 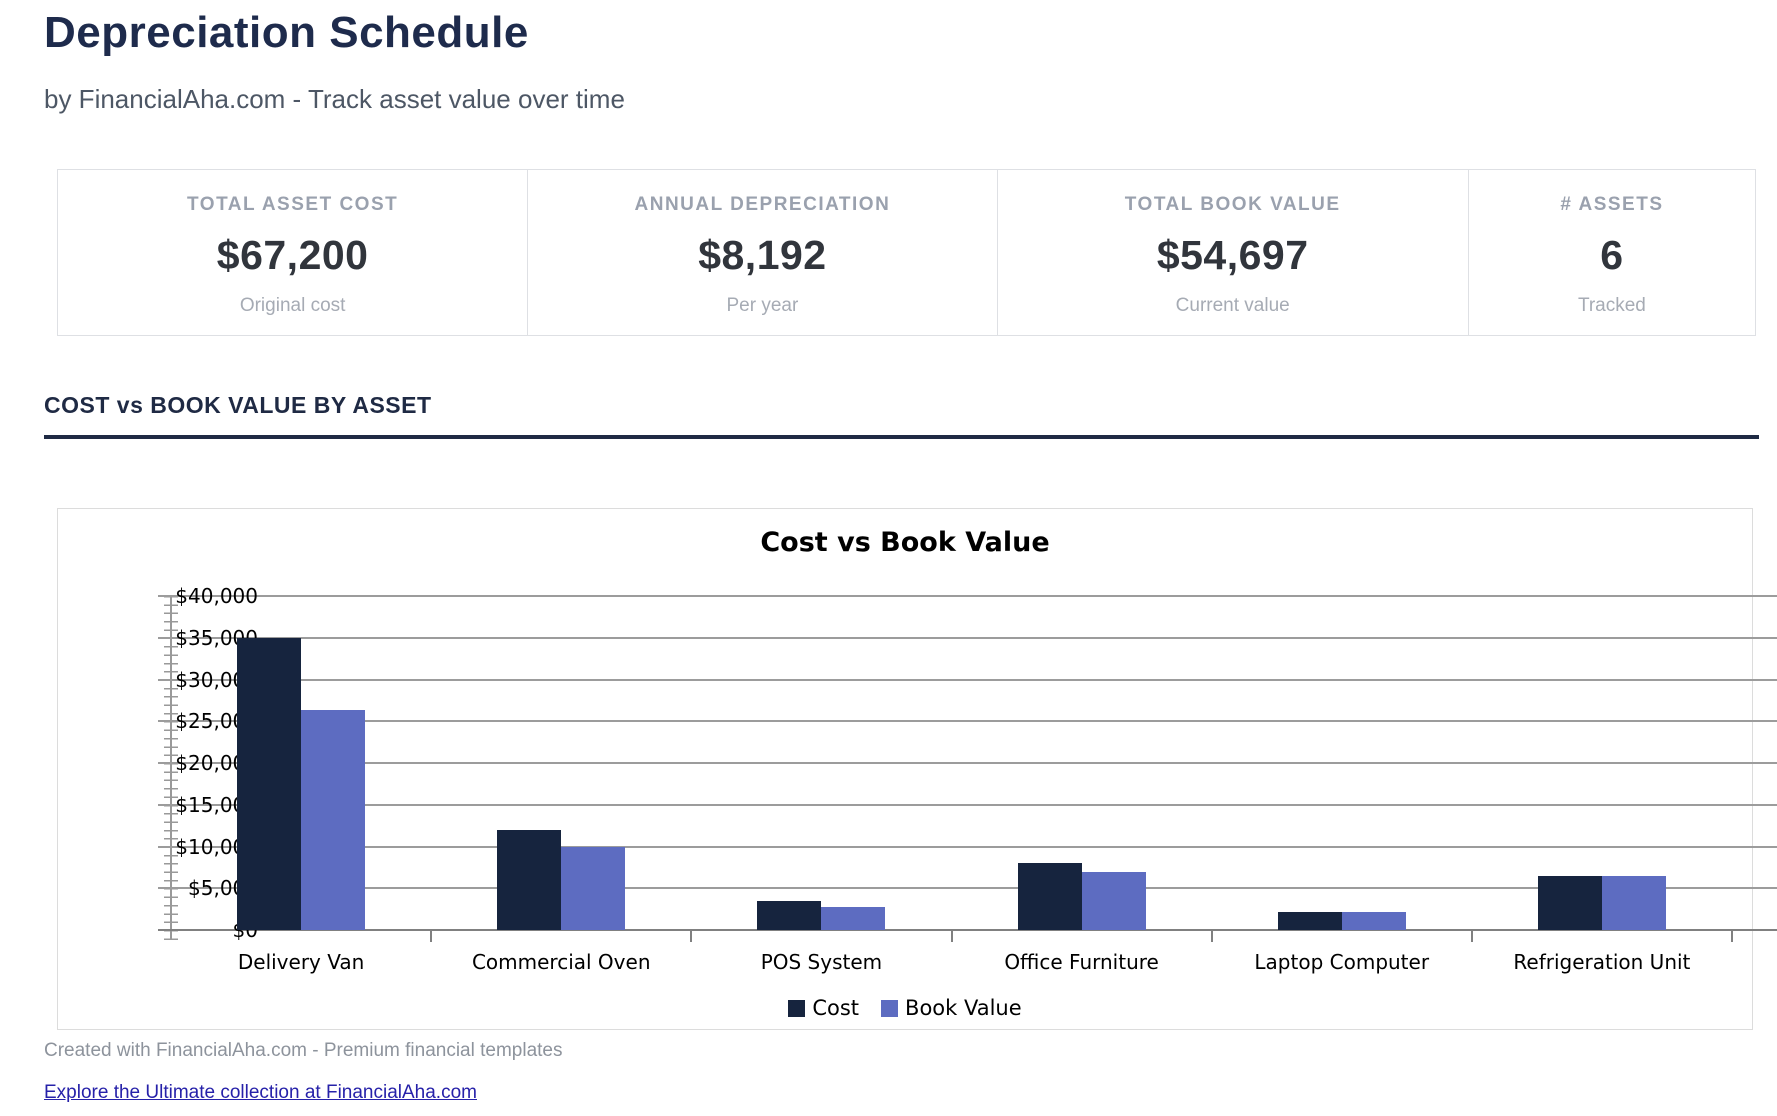 I want to click on y-axis-line, so click(x=171, y=768).